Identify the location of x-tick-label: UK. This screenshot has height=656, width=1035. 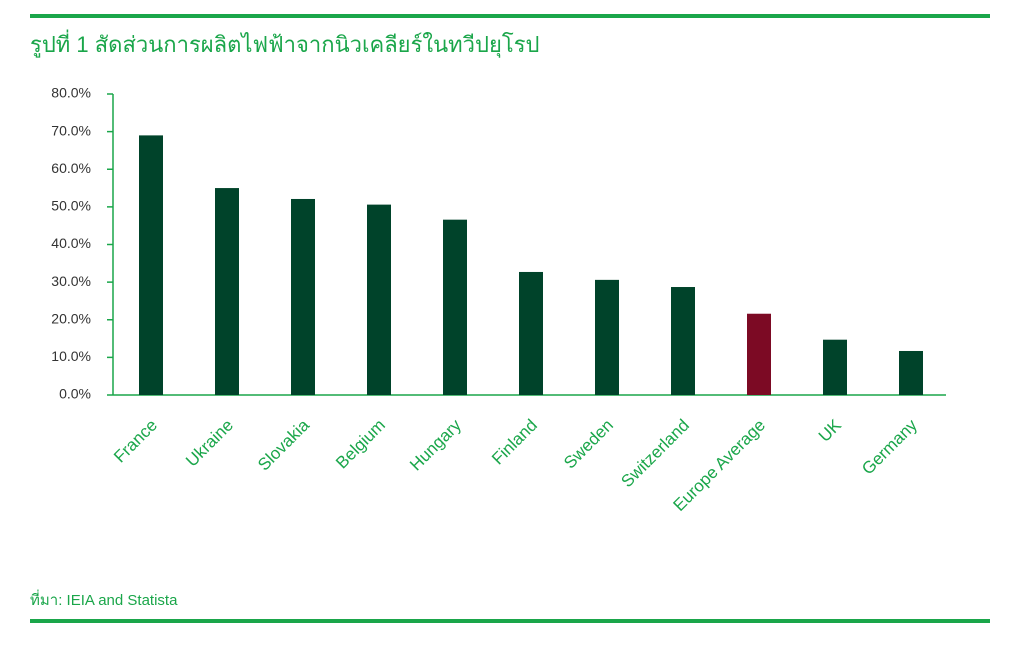
(830, 430).